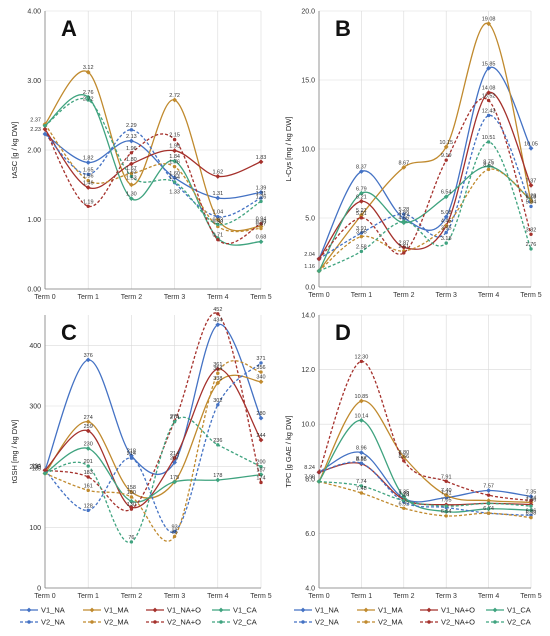  What do you see at coordinates (69, 28) in the screenshot?
I see `panel-letter: A` at bounding box center [69, 28].